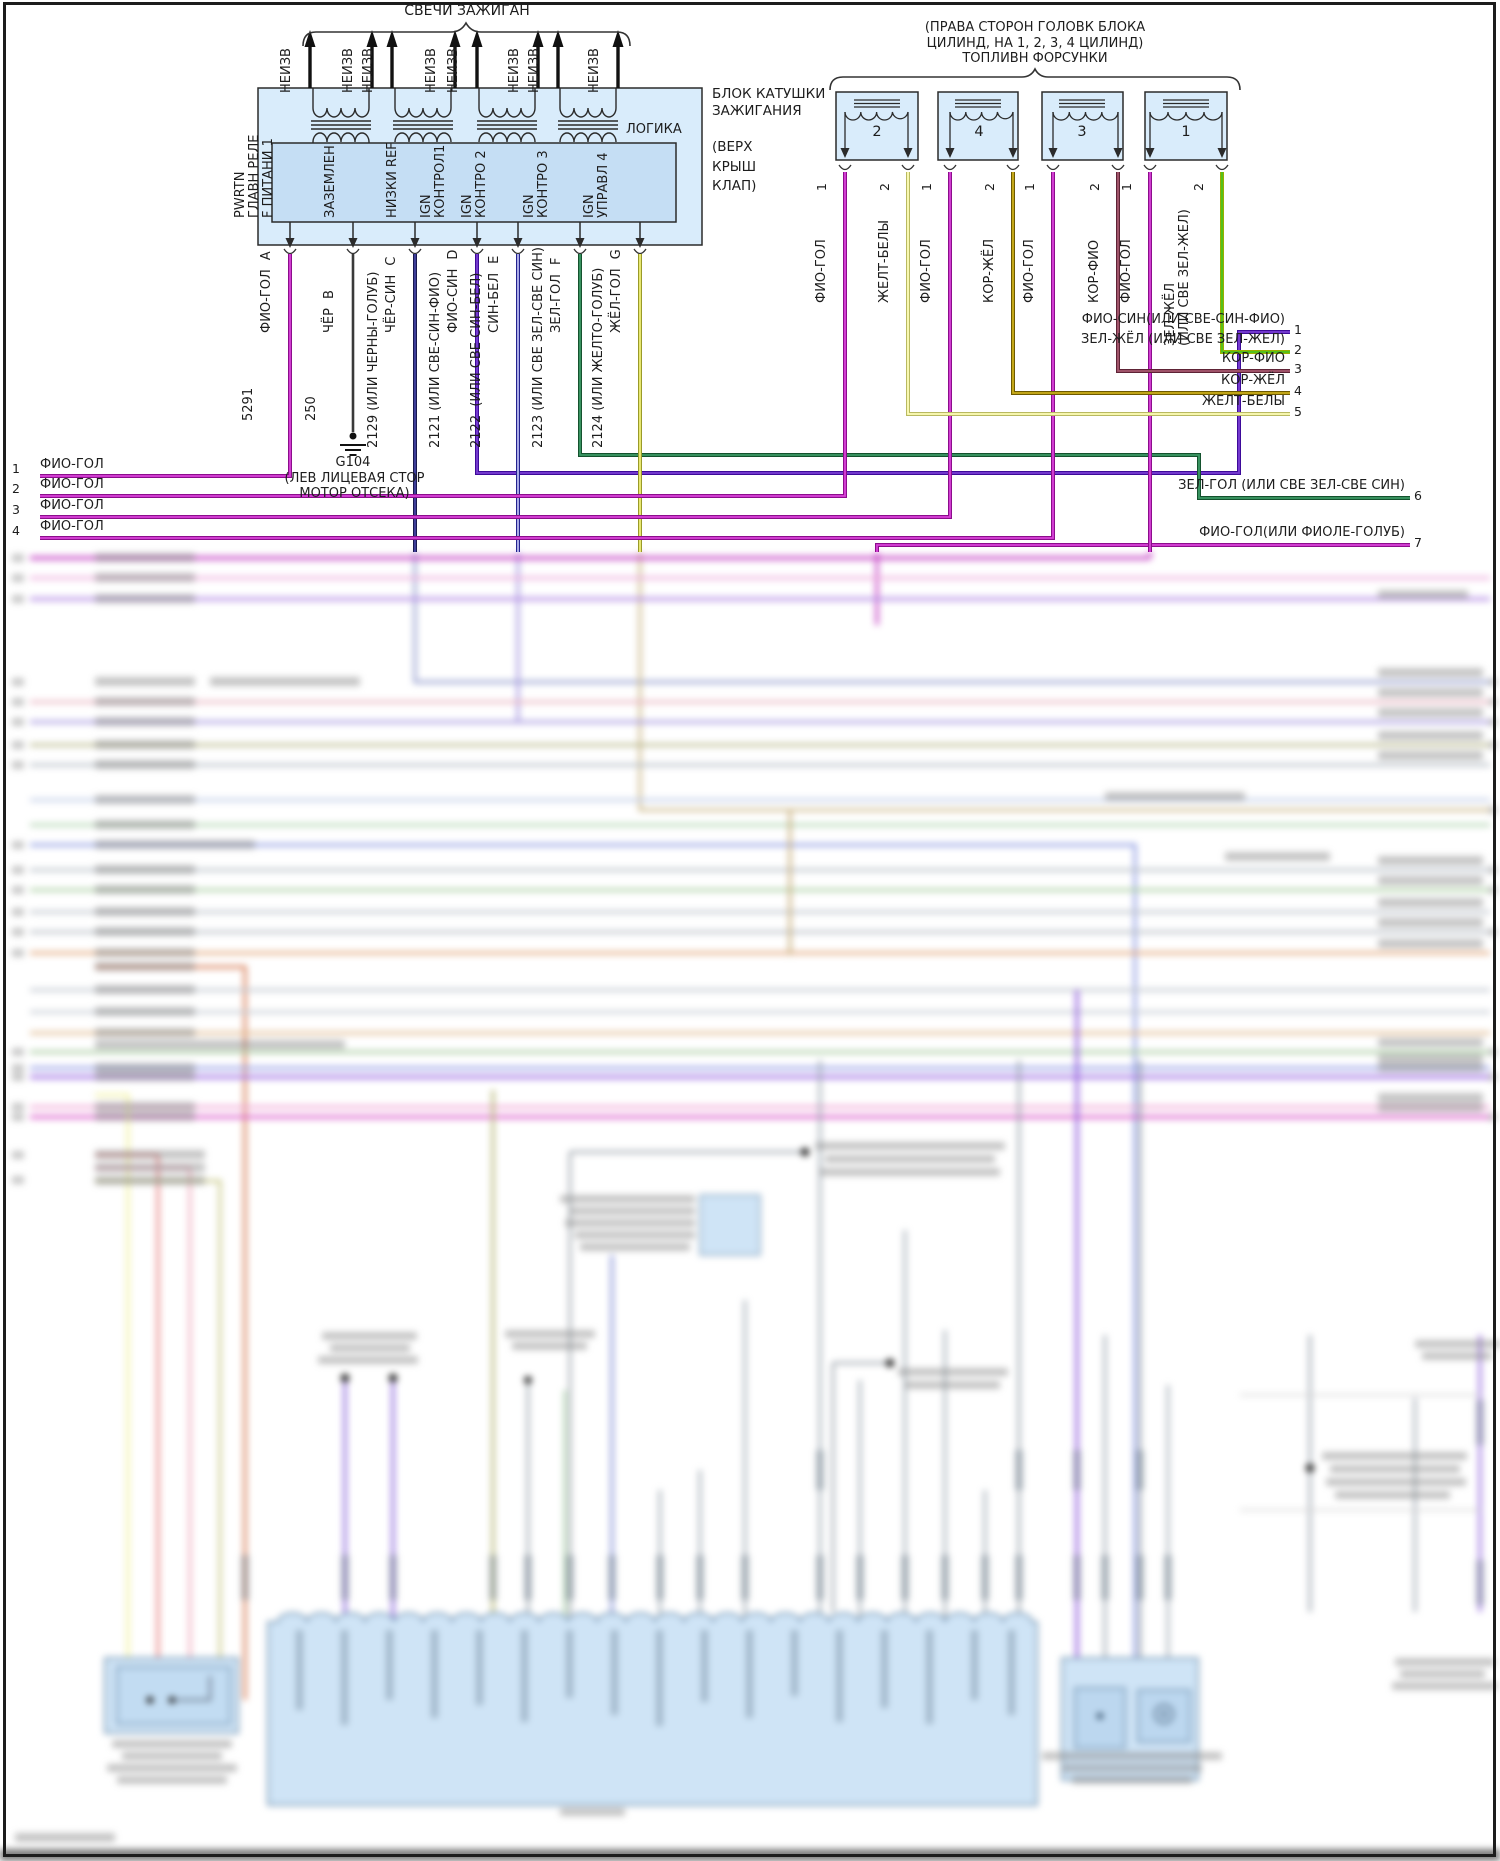 This screenshot has width=1500, height=1861. Describe the element at coordinates (72, 505) in the screenshot. I see `left-wire-3-label: ФИО-ГОЛ` at that location.